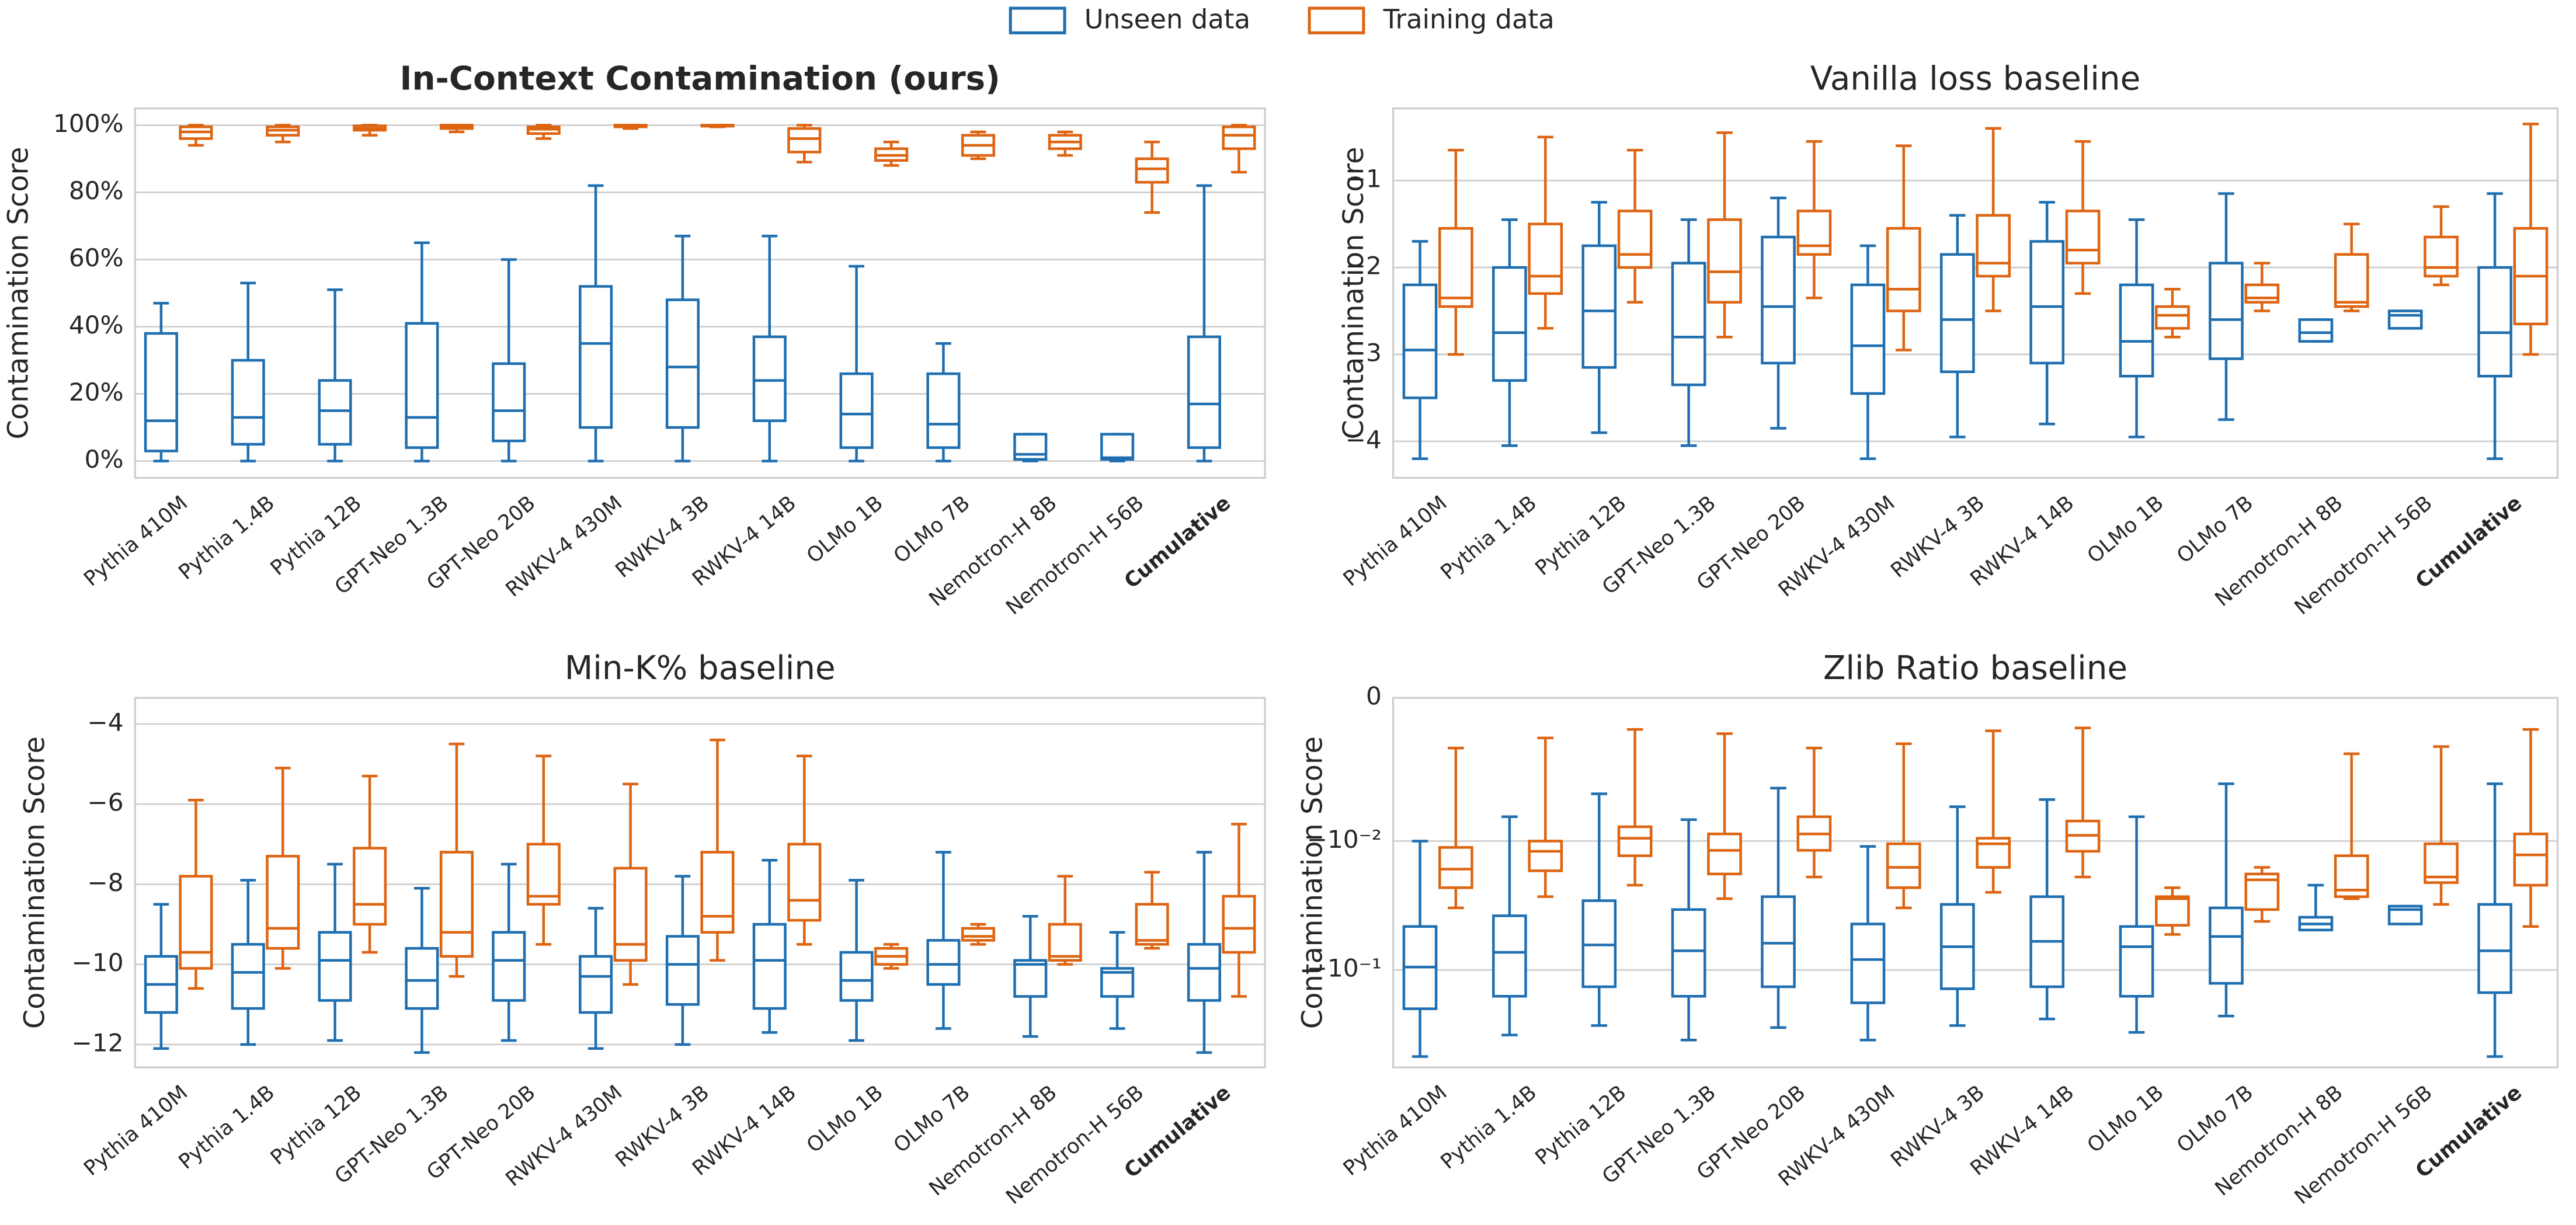  I want to click on legend-label: Training data, so click(1469, 19).